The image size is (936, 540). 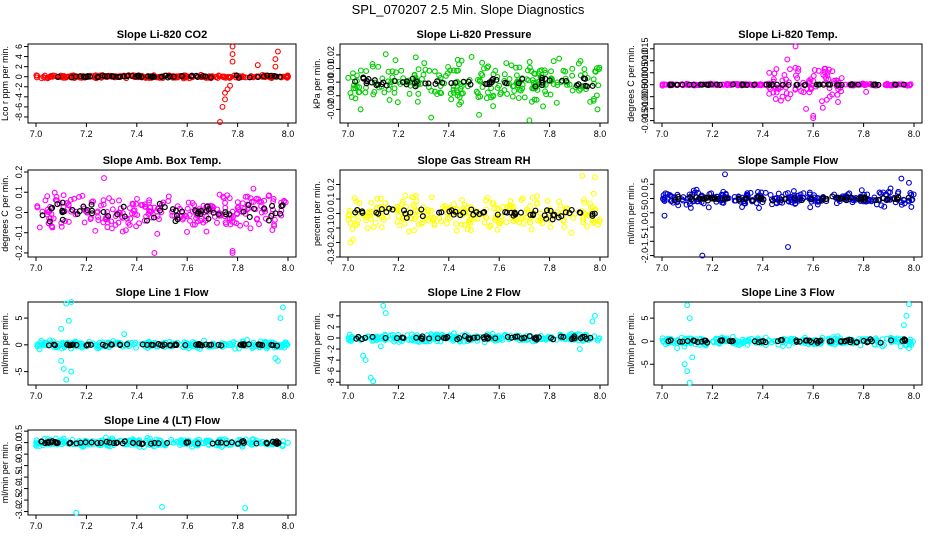 I want to click on x-tick-label: 7.6, so click(x=187, y=268).